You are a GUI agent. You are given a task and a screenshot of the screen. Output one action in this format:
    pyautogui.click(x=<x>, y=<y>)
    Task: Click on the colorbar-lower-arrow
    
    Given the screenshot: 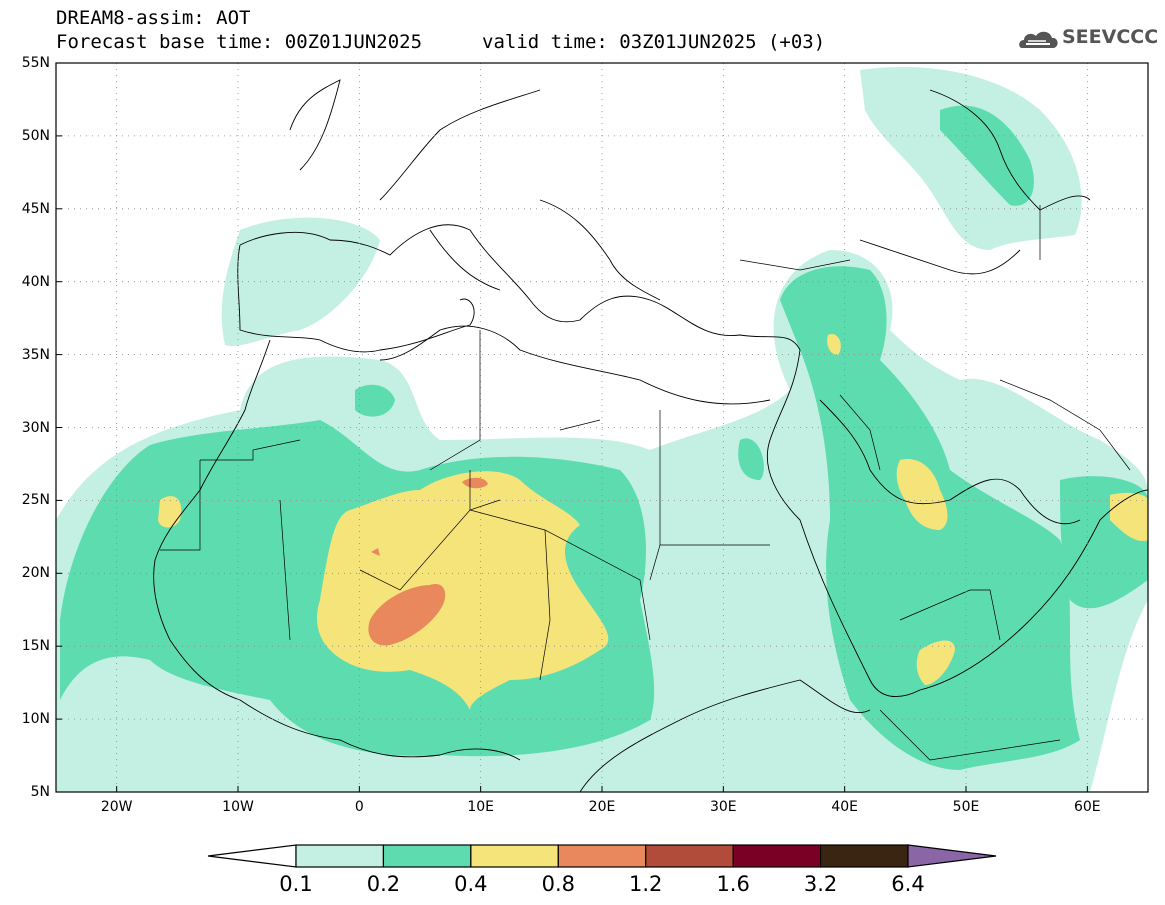 What is the action you would take?
    pyautogui.click(x=252, y=856)
    